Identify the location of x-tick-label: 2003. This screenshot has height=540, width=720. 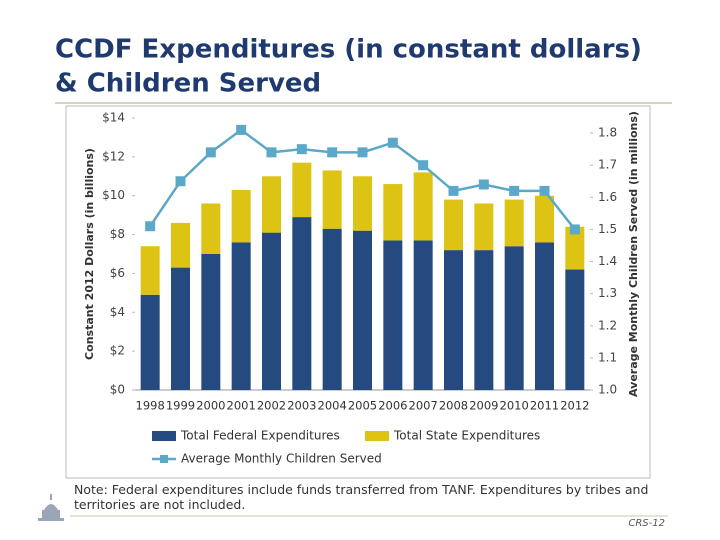
(301, 406).